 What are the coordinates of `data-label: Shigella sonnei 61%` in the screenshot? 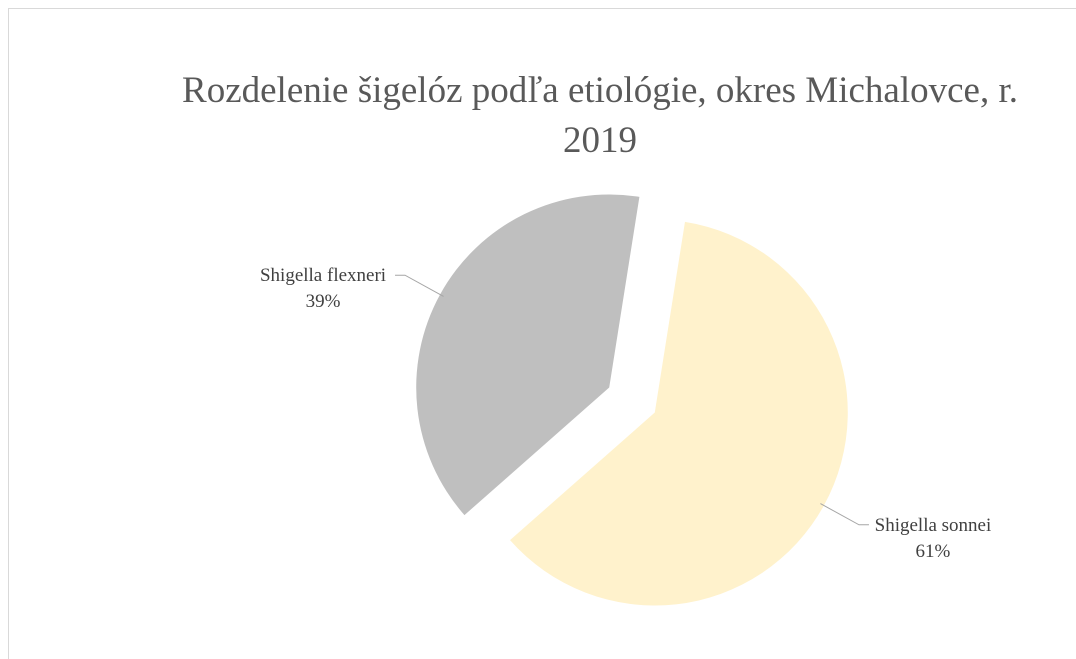 It's located at (933, 538).